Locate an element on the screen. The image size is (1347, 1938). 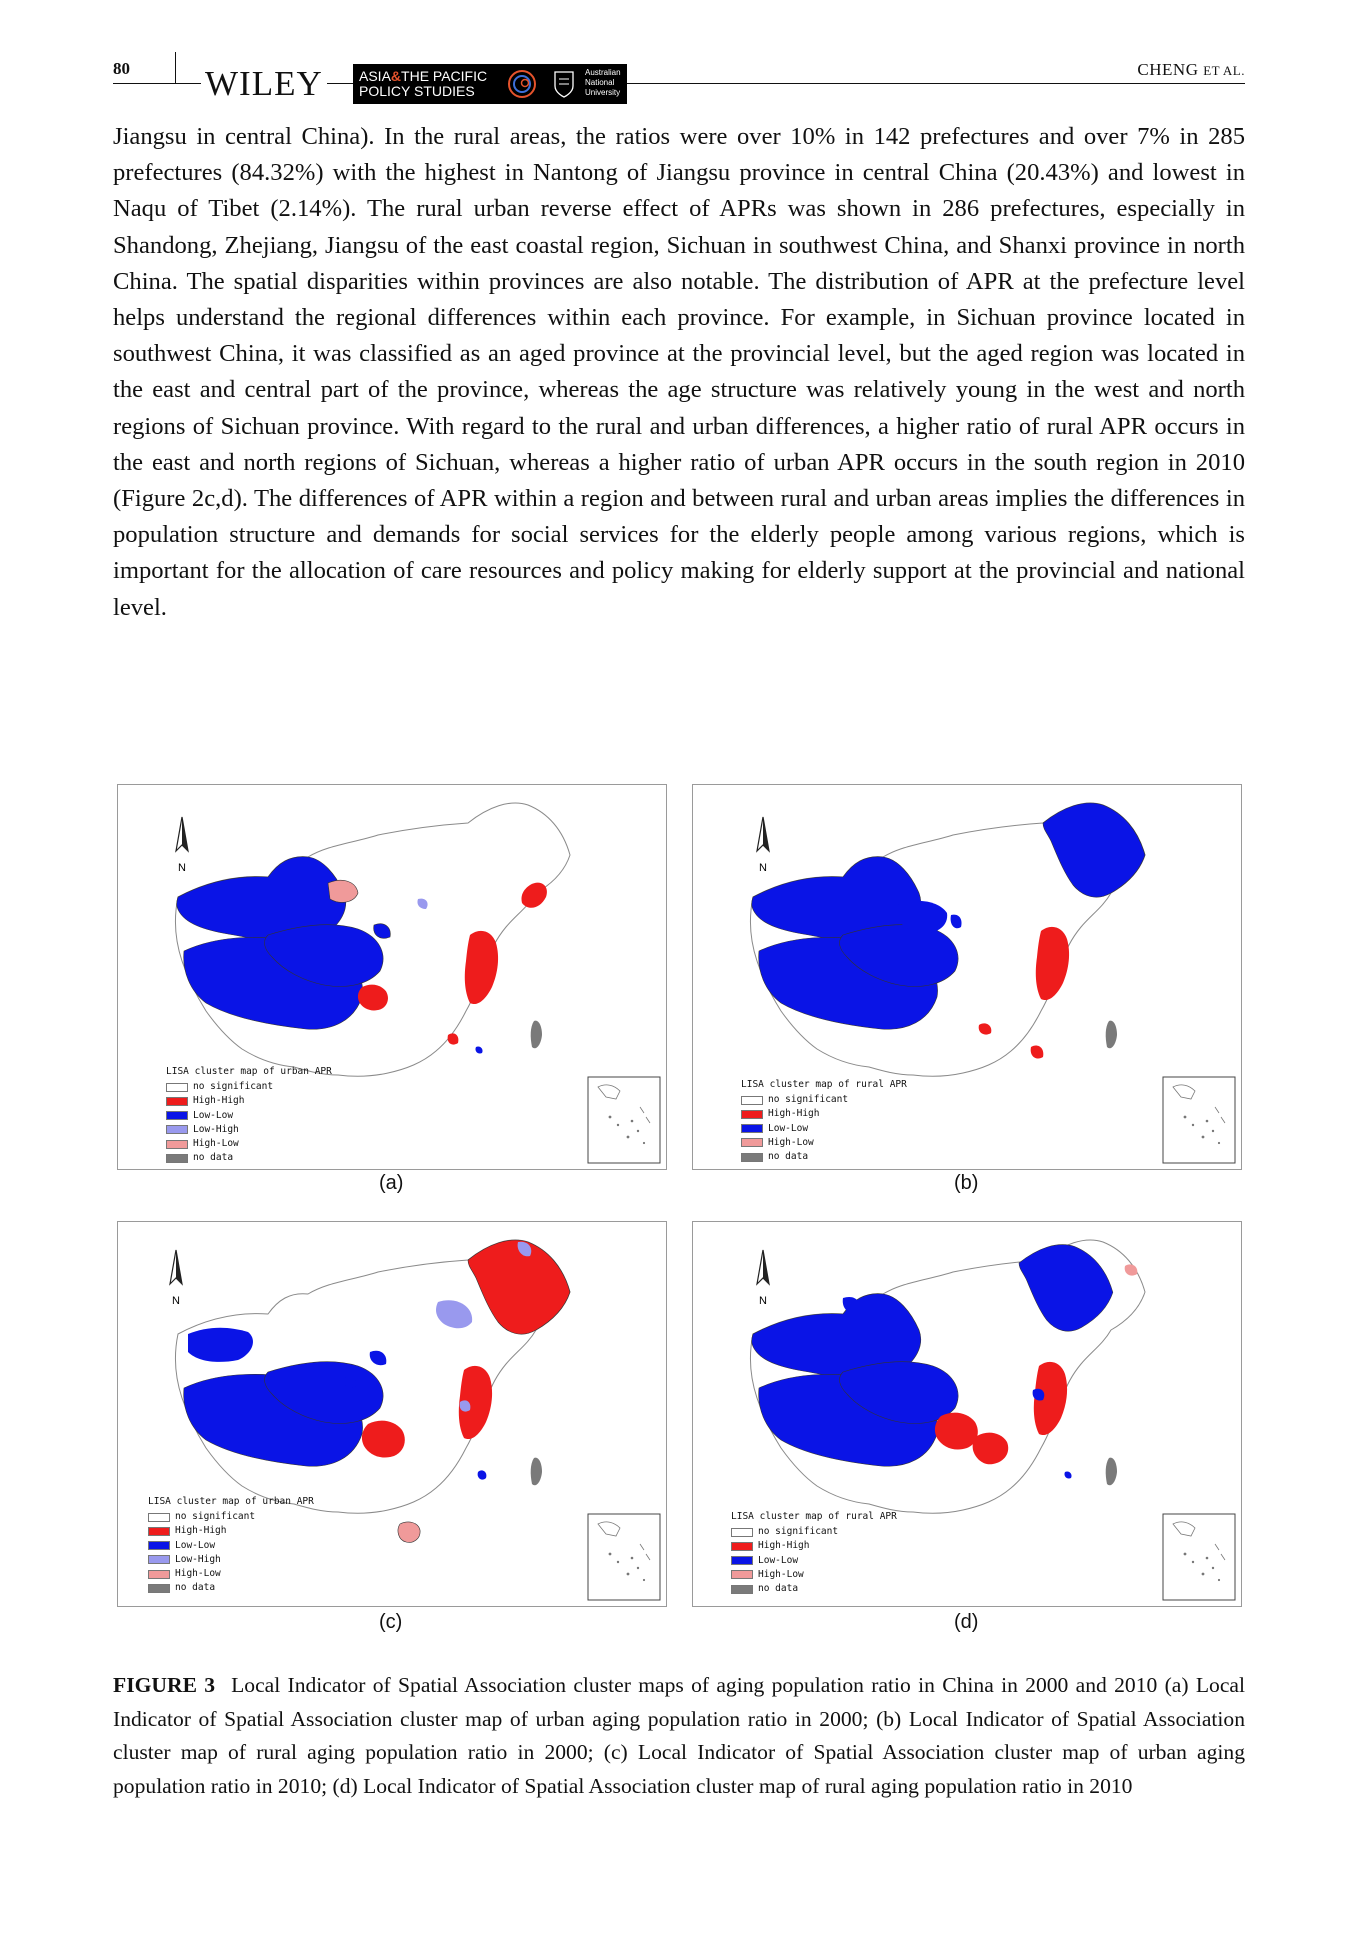
publisher-logo: WILEY is located at coordinates (264, 84).